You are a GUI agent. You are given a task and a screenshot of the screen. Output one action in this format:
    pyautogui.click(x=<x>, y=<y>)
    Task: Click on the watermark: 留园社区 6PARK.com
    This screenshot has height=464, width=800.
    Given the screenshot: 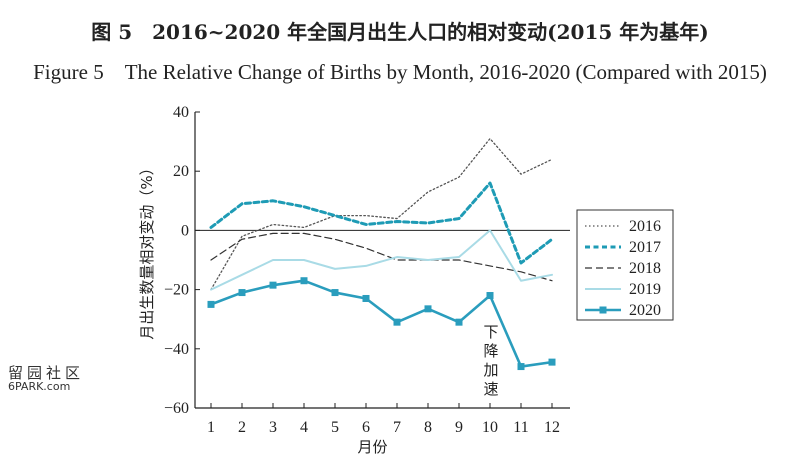 What is the action you would take?
    pyautogui.click(x=46, y=380)
    